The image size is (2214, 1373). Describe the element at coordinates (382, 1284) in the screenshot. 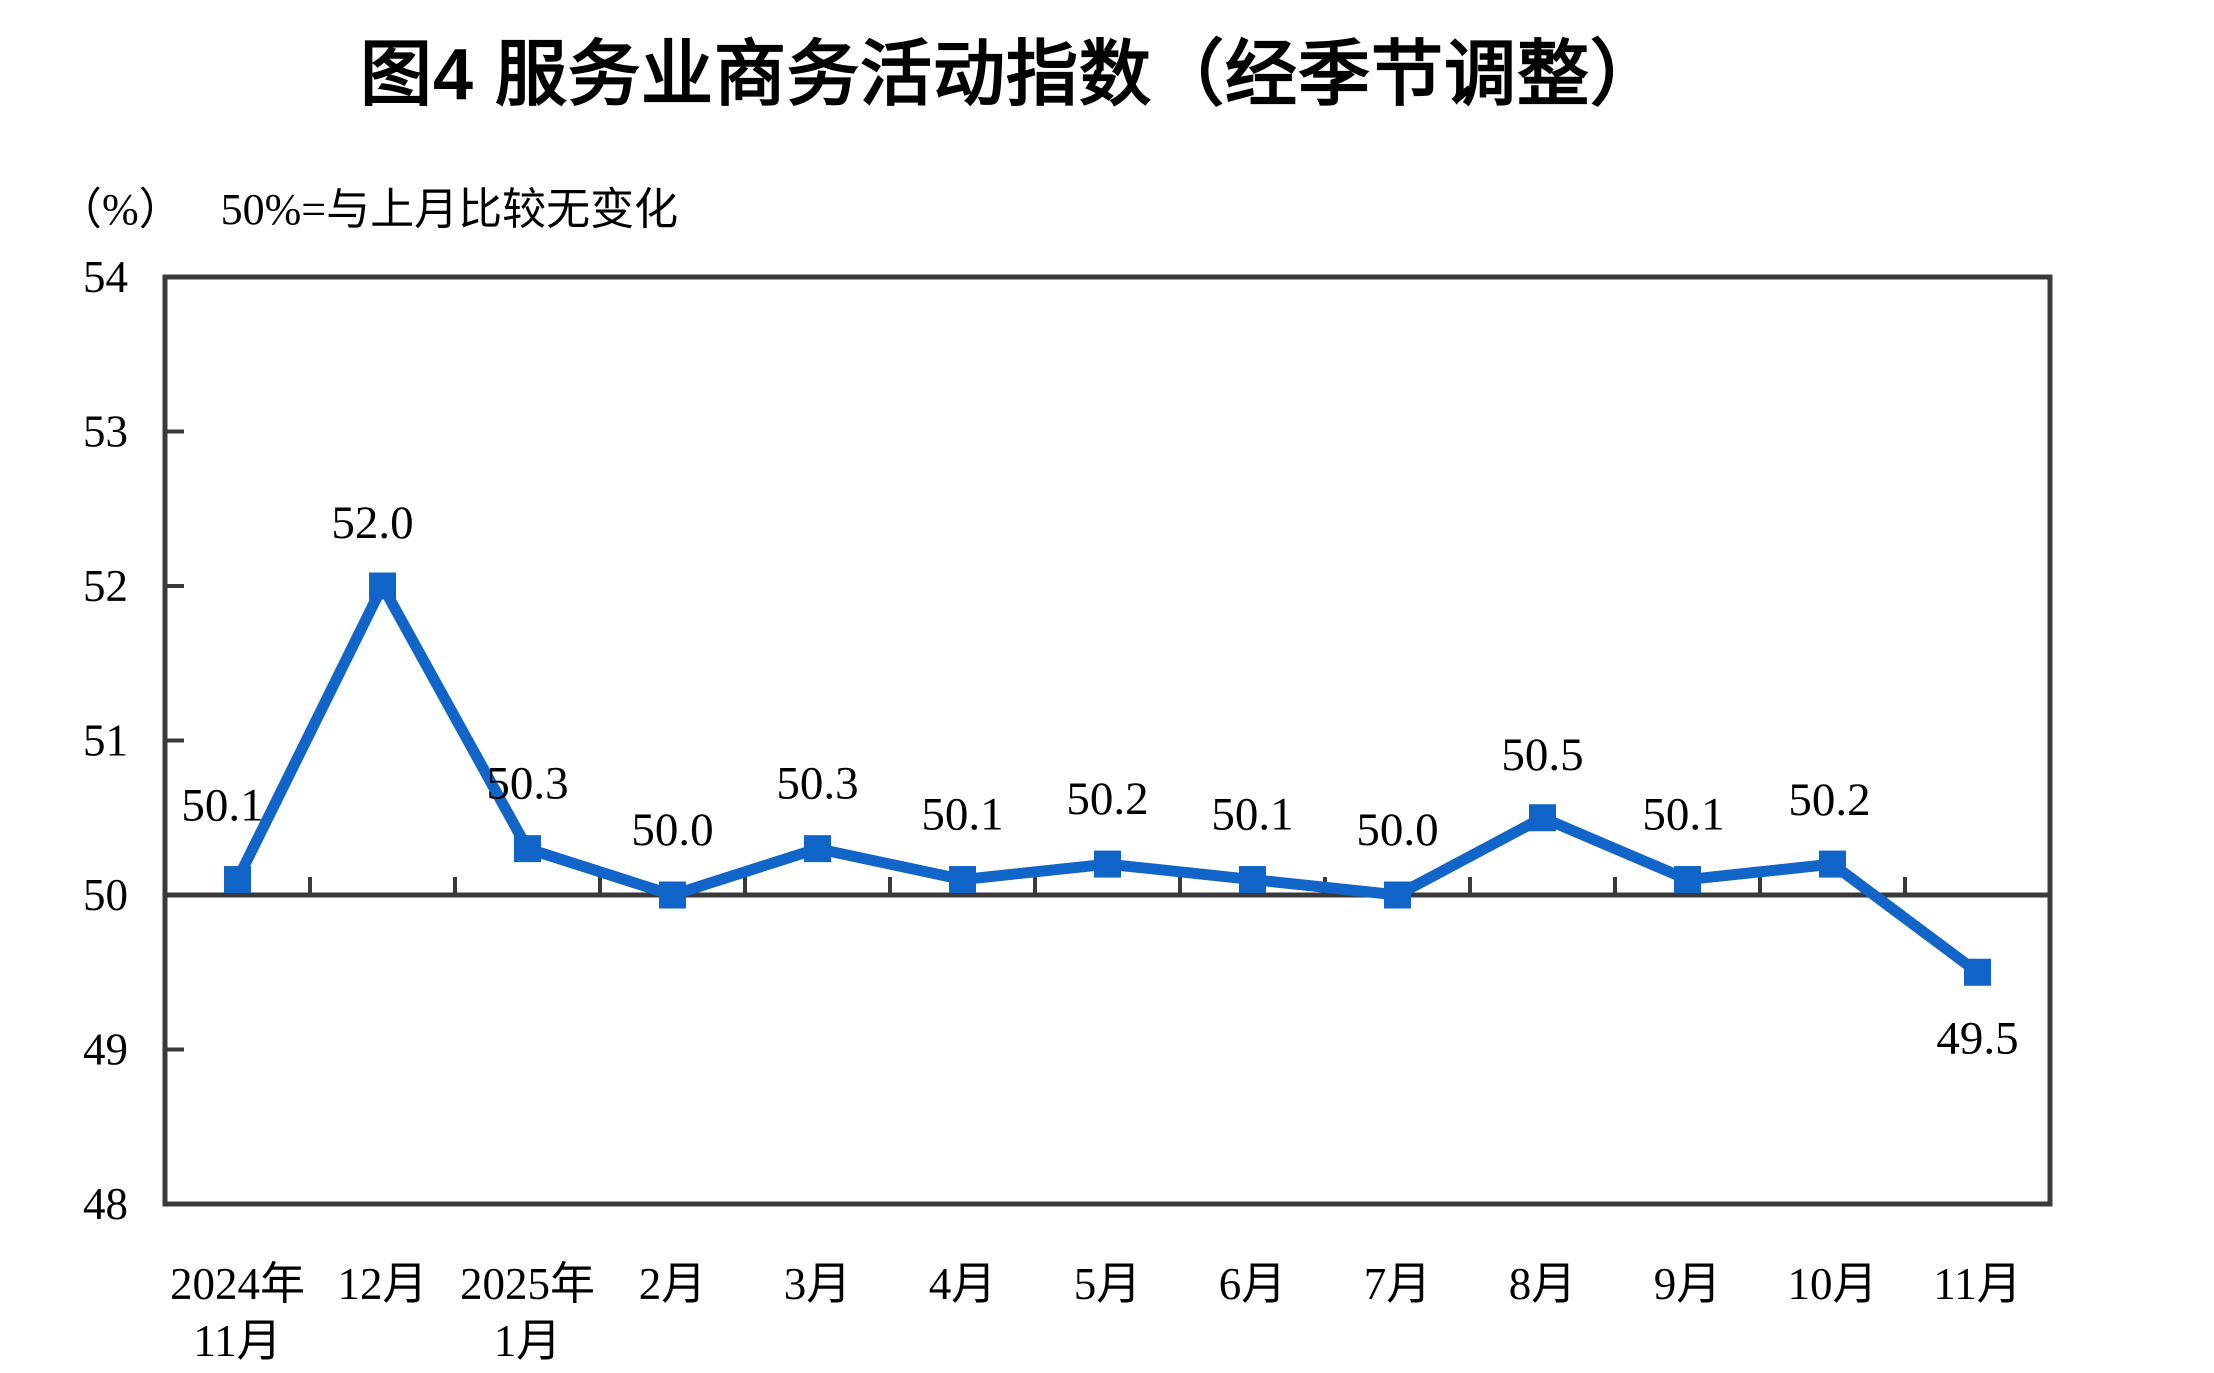

I see `x-axis-label: 12月` at that location.